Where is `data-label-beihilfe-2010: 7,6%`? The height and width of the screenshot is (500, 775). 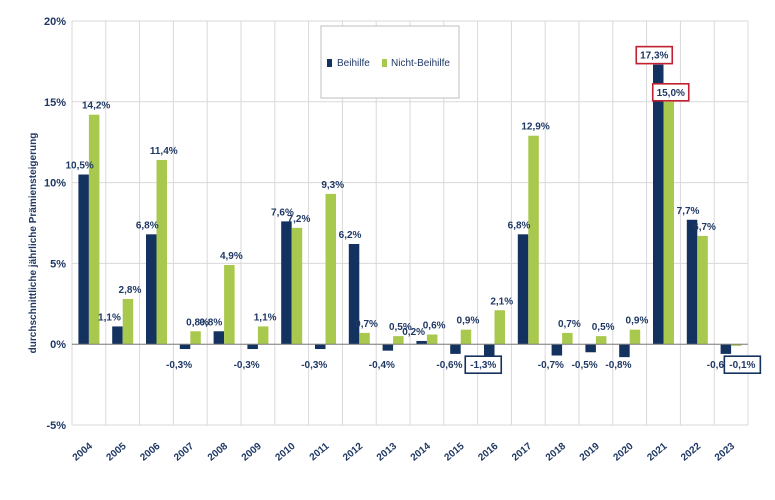 data-label-beihilfe-2010: 7,6% is located at coordinates (282, 212).